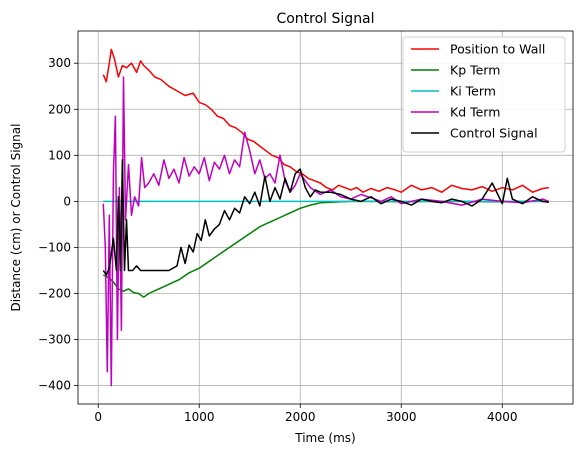 The height and width of the screenshot is (455, 583). Describe the element at coordinates (497, 49) in the screenshot. I see `legend-label-position-to-wall: Position to Wall` at that location.